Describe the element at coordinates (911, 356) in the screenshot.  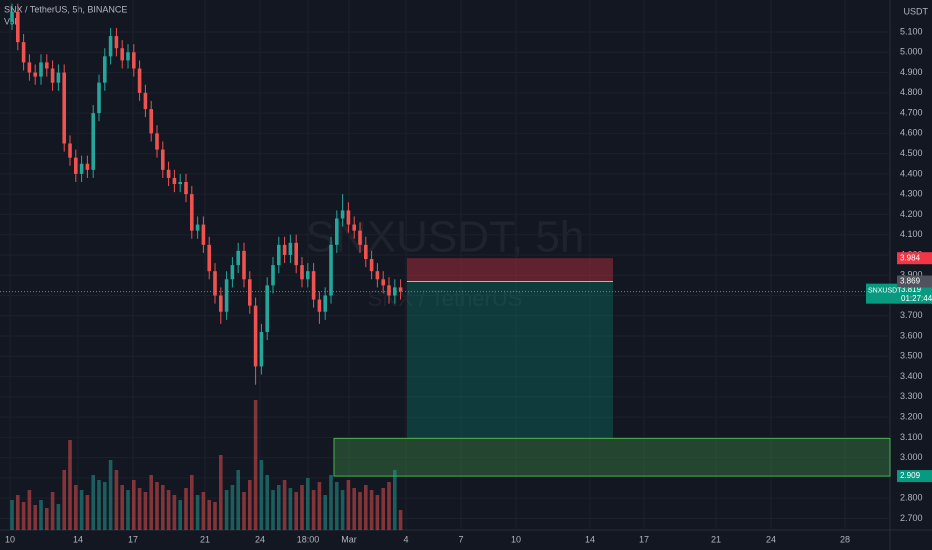
I see `y-tick-label: 3.500` at that location.